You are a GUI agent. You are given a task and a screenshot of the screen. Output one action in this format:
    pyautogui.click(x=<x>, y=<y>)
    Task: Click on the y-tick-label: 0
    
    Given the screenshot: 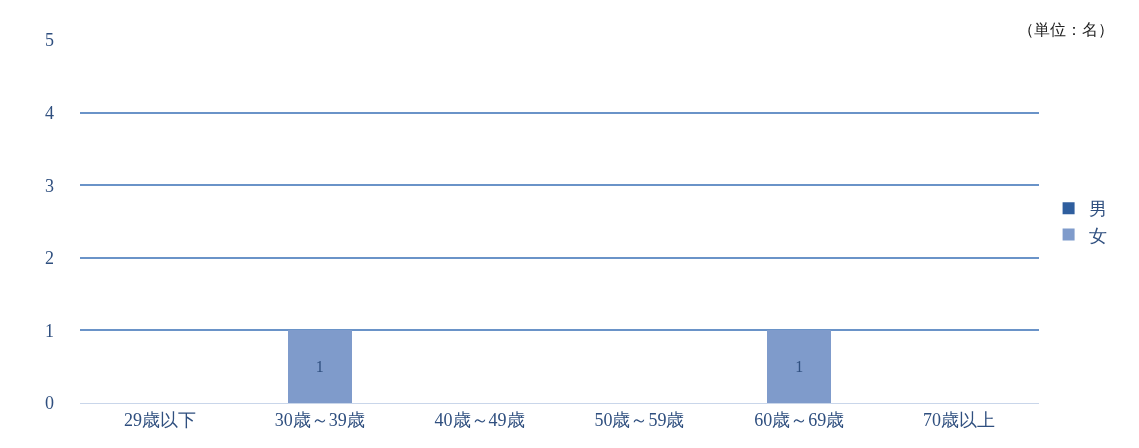 What is the action you would take?
    pyautogui.click(x=49, y=403)
    